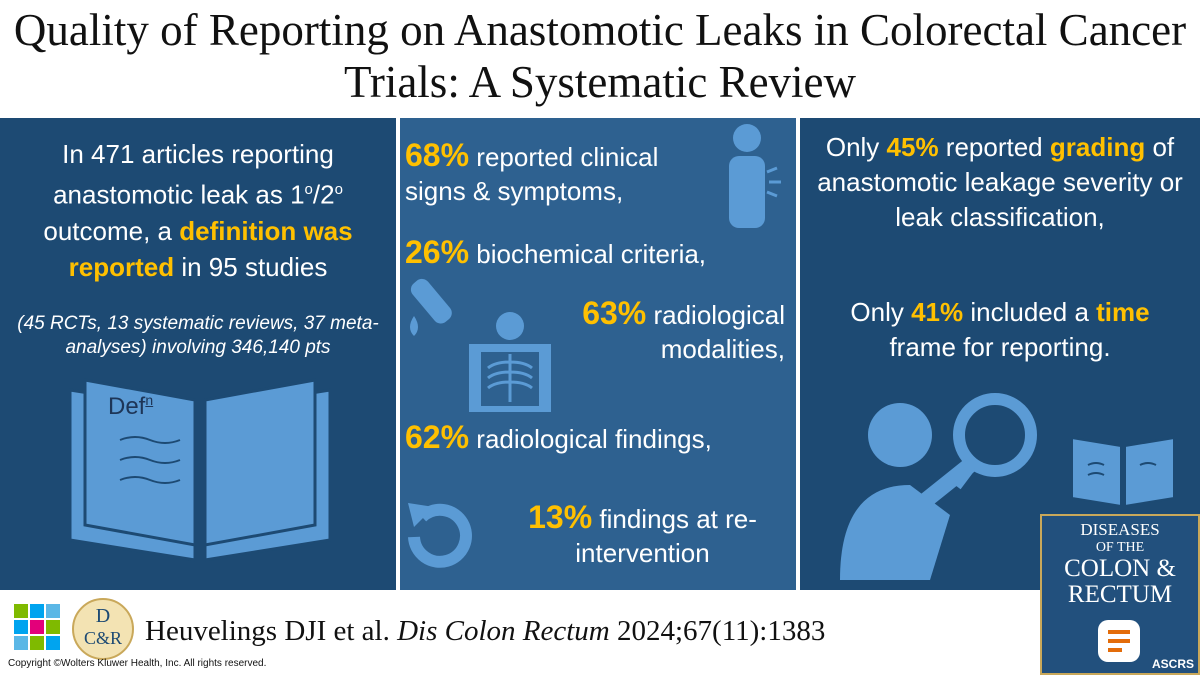 This screenshot has width=1200, height=675. What do you see at coordinates (1123, 312) in the screenshot?
I see `highlight: time` at bounding box center [1123, 312].